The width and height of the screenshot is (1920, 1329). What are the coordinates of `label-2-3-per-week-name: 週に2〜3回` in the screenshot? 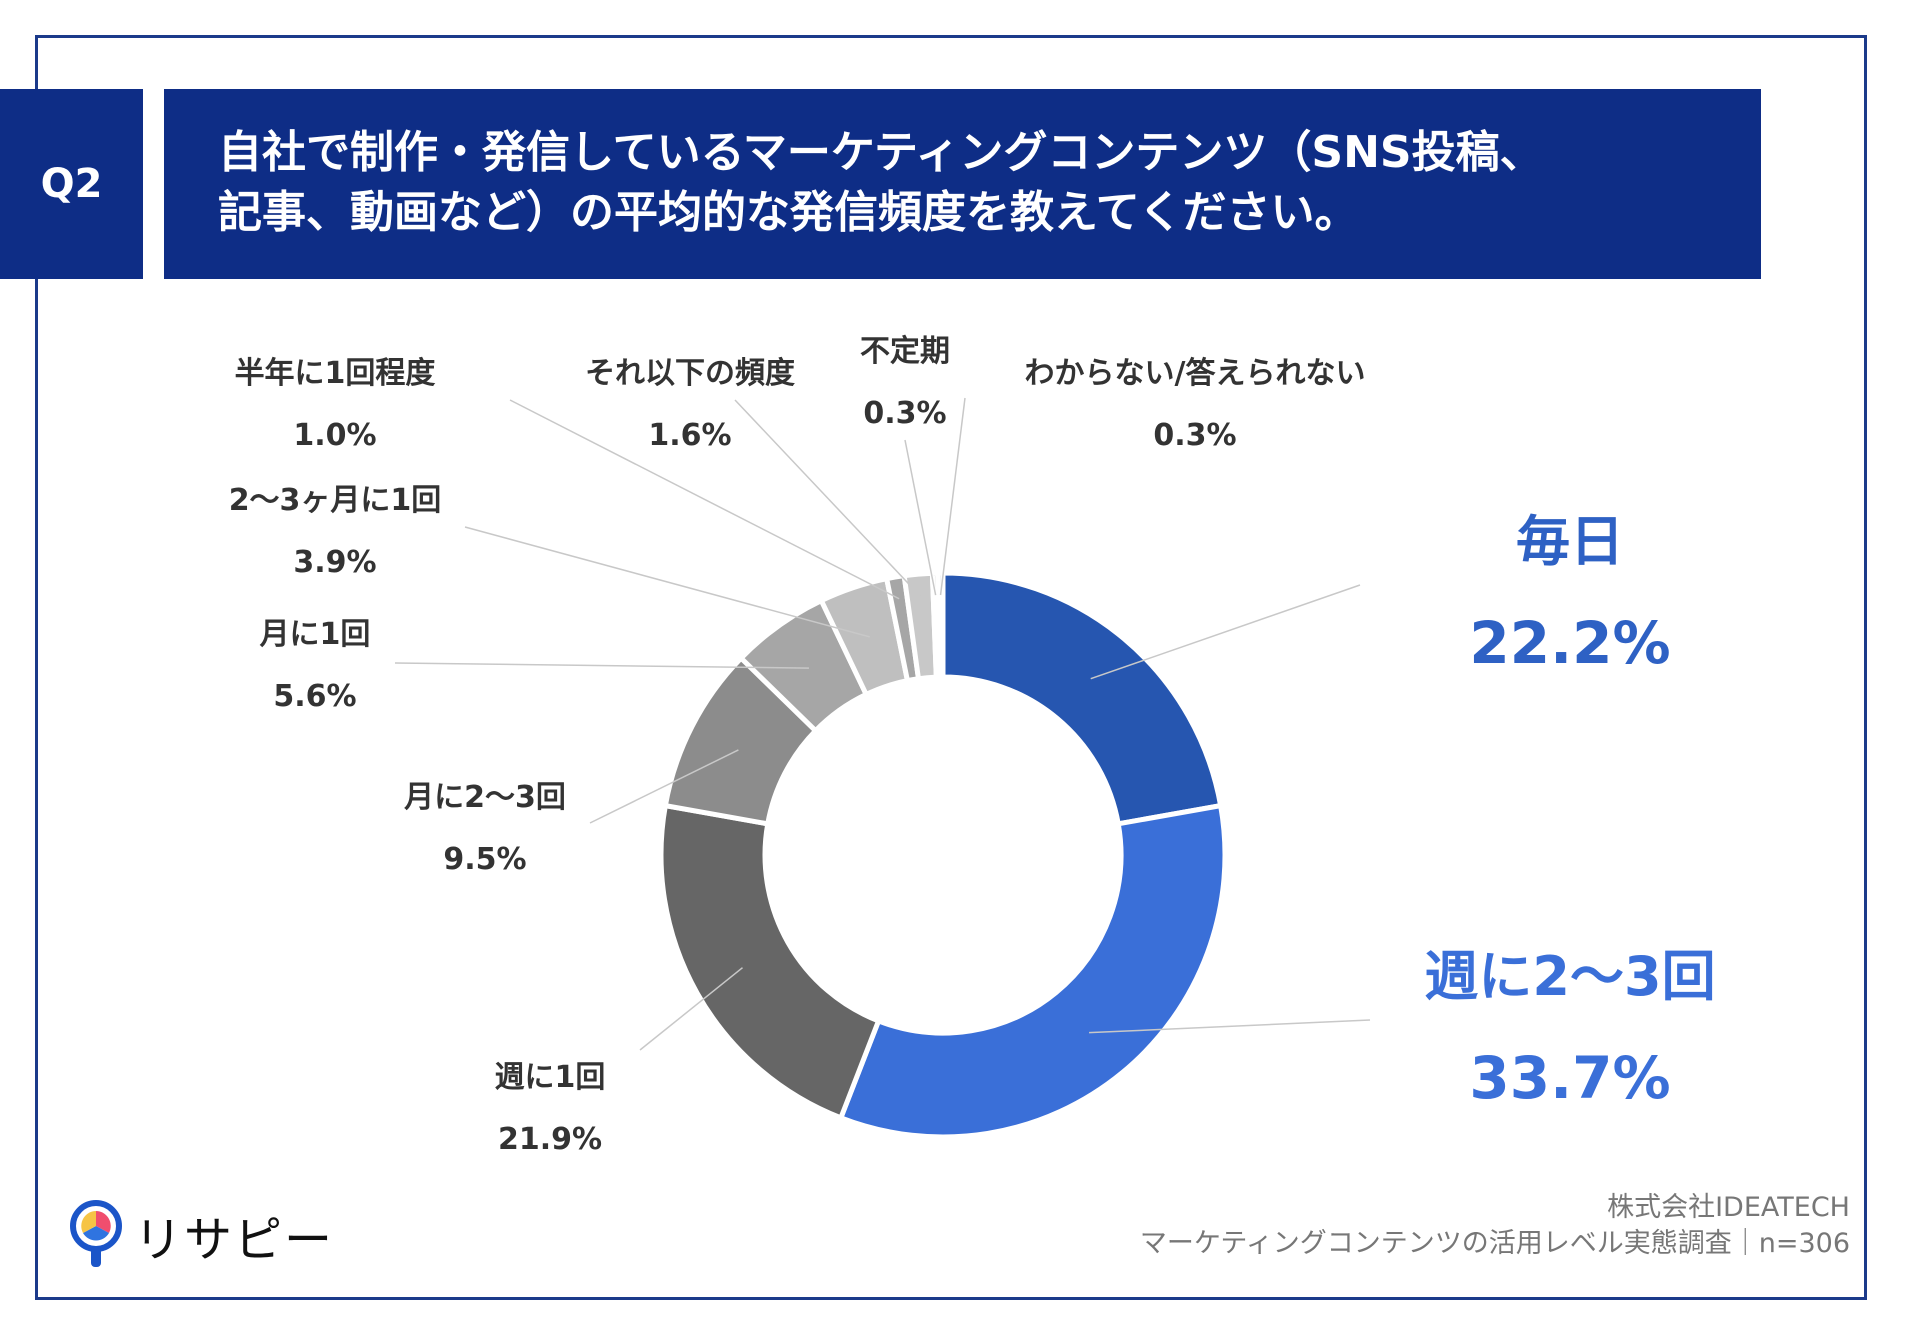 It's located at (1570, 976).